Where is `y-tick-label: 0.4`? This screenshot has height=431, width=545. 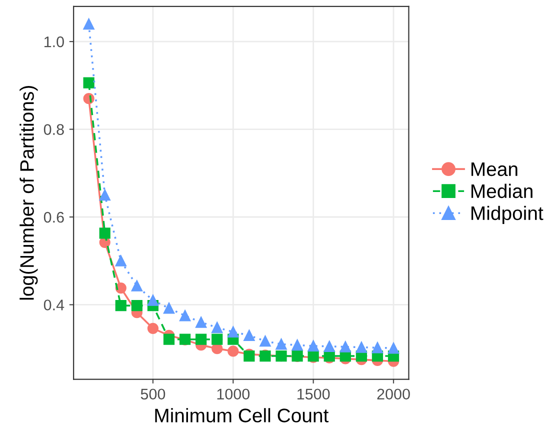
y-tick-label: 0.4 is located at coordinates (54, 305).